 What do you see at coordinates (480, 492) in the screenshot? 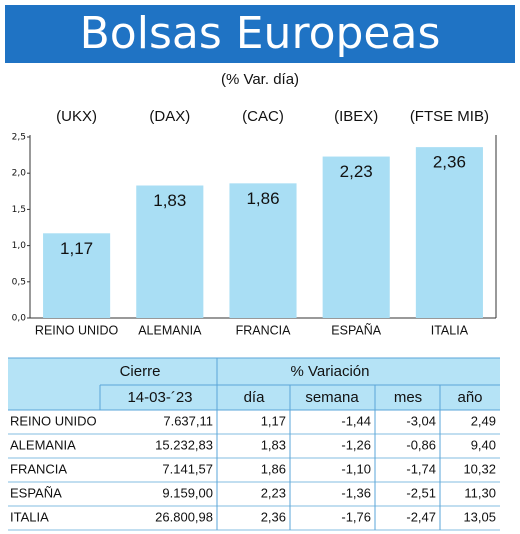
I see `table-cell: 11,30` at bounding box center [480, 492].